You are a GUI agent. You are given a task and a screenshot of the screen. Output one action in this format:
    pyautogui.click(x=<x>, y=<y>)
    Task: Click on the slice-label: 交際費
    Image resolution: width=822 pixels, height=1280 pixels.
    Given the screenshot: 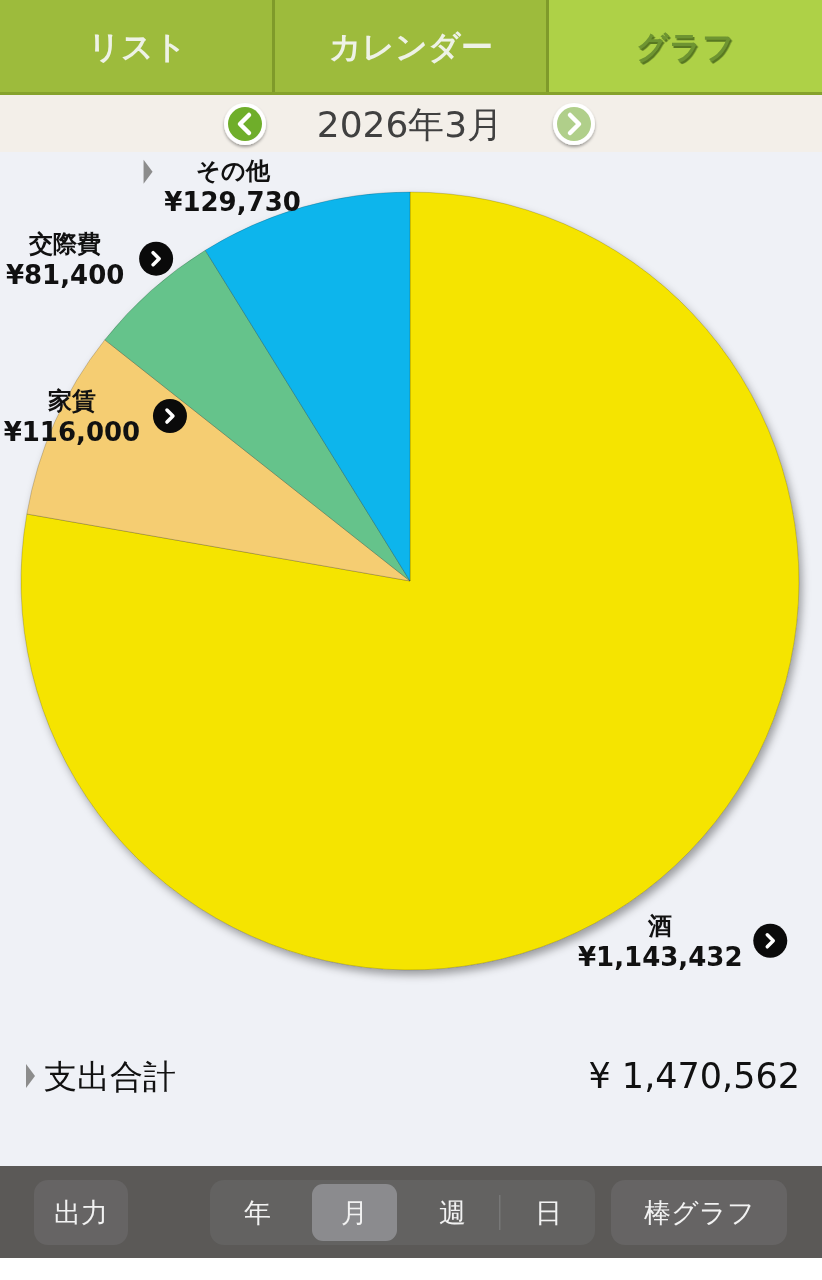 What is the action you would take?
    pyautogui.click(x=65, y=243)
    